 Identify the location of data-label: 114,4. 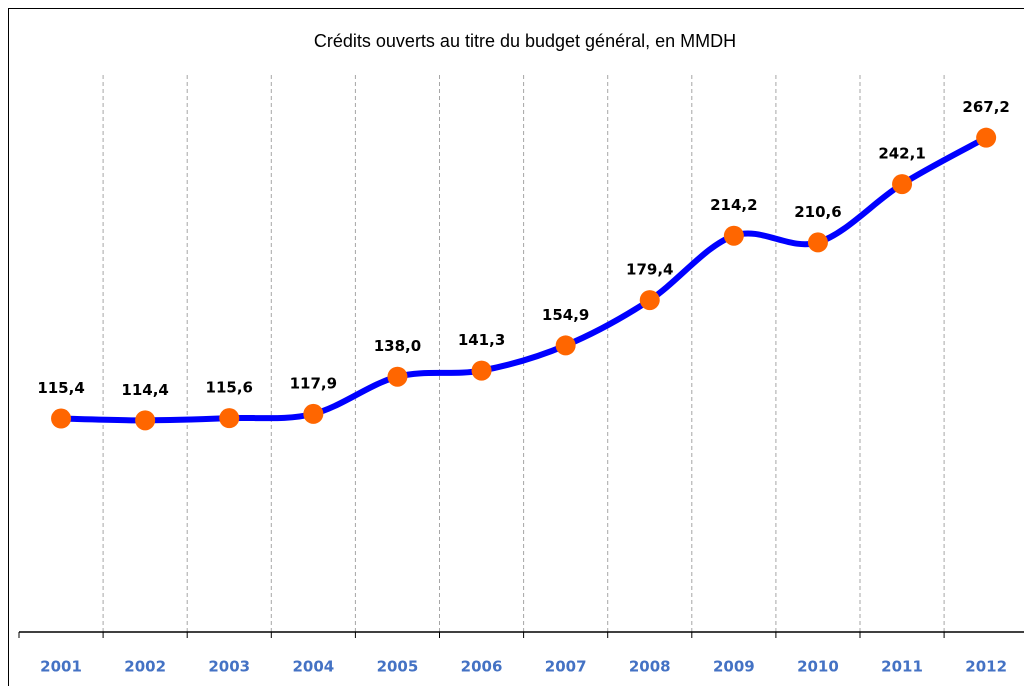
(144, 390).